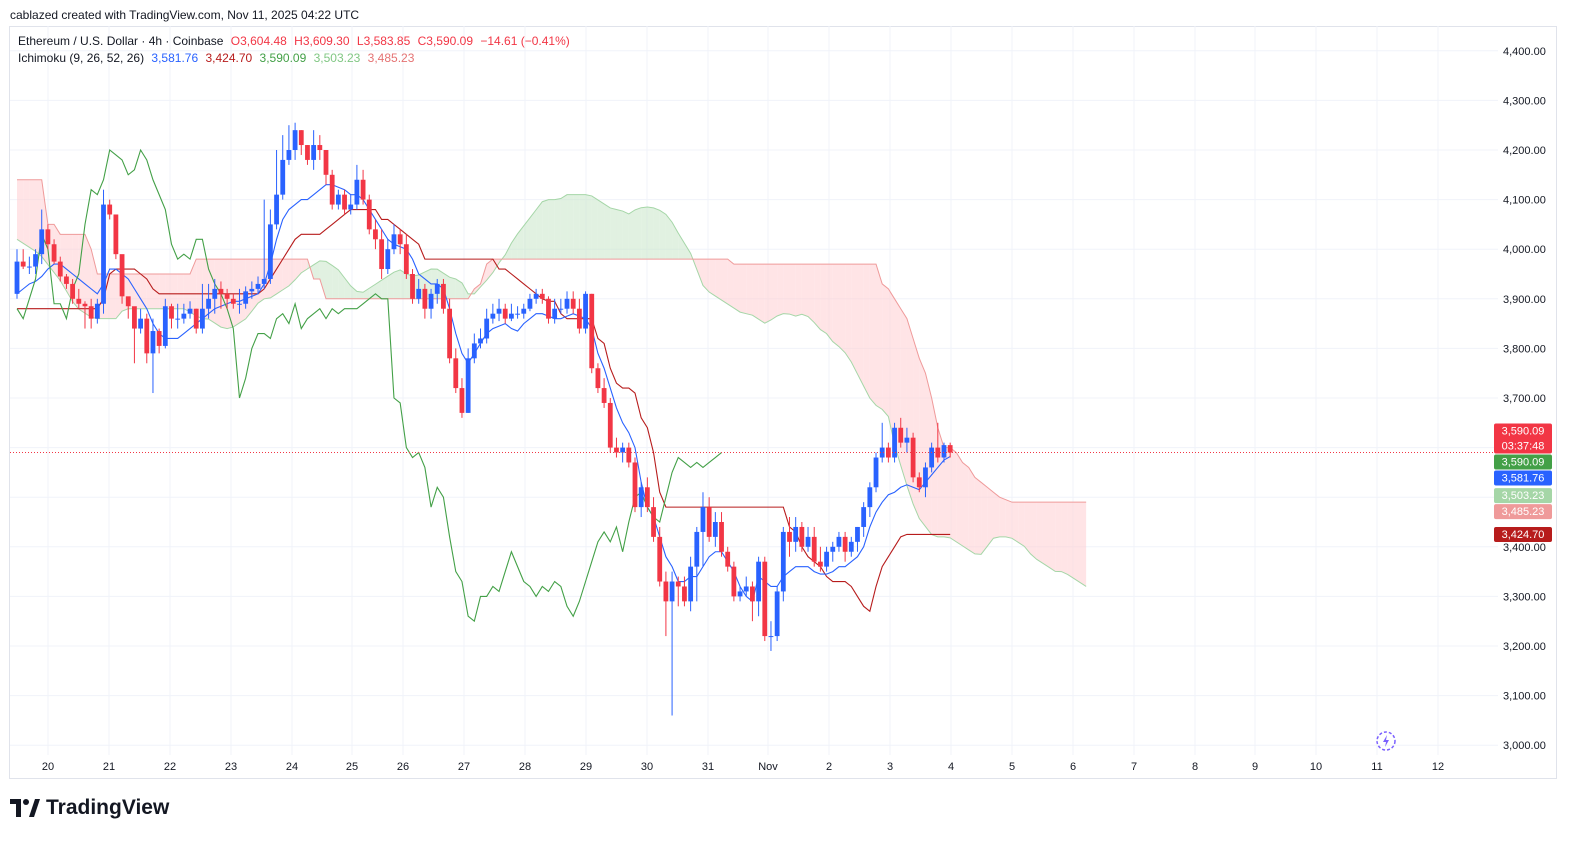 The image size is (1595, 853). What do you see at coordinates (1524, 697) in the screenshot?
I see `y-tick-label: 3,100.00` at bounding box center [1524, 697].